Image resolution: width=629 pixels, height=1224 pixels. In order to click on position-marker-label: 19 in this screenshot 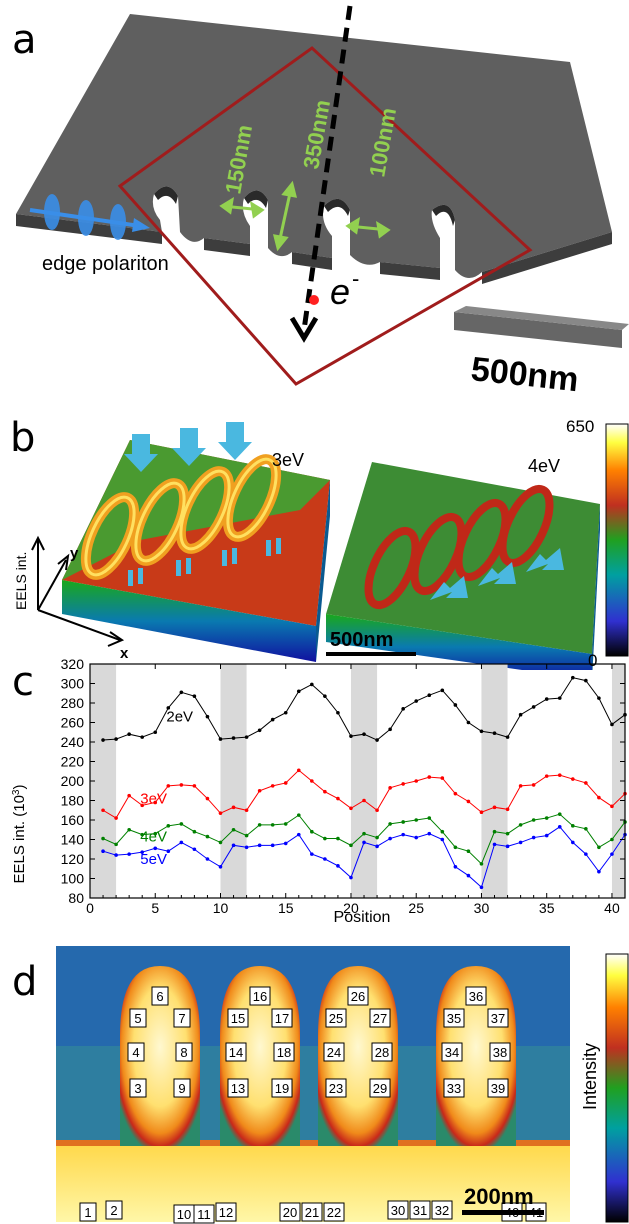, I will do `click(282, 1088)`.